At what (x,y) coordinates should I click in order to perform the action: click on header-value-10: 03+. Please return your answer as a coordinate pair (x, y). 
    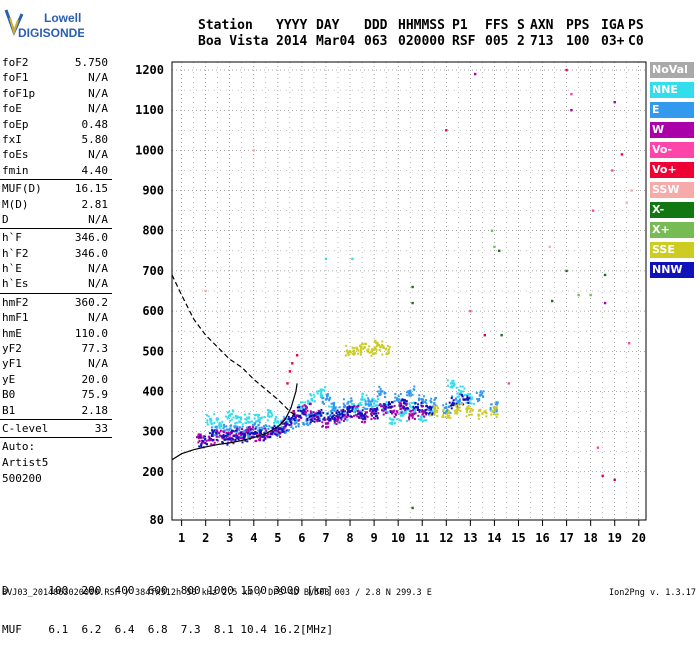
    Looking at the image, I should click on (613, 41).